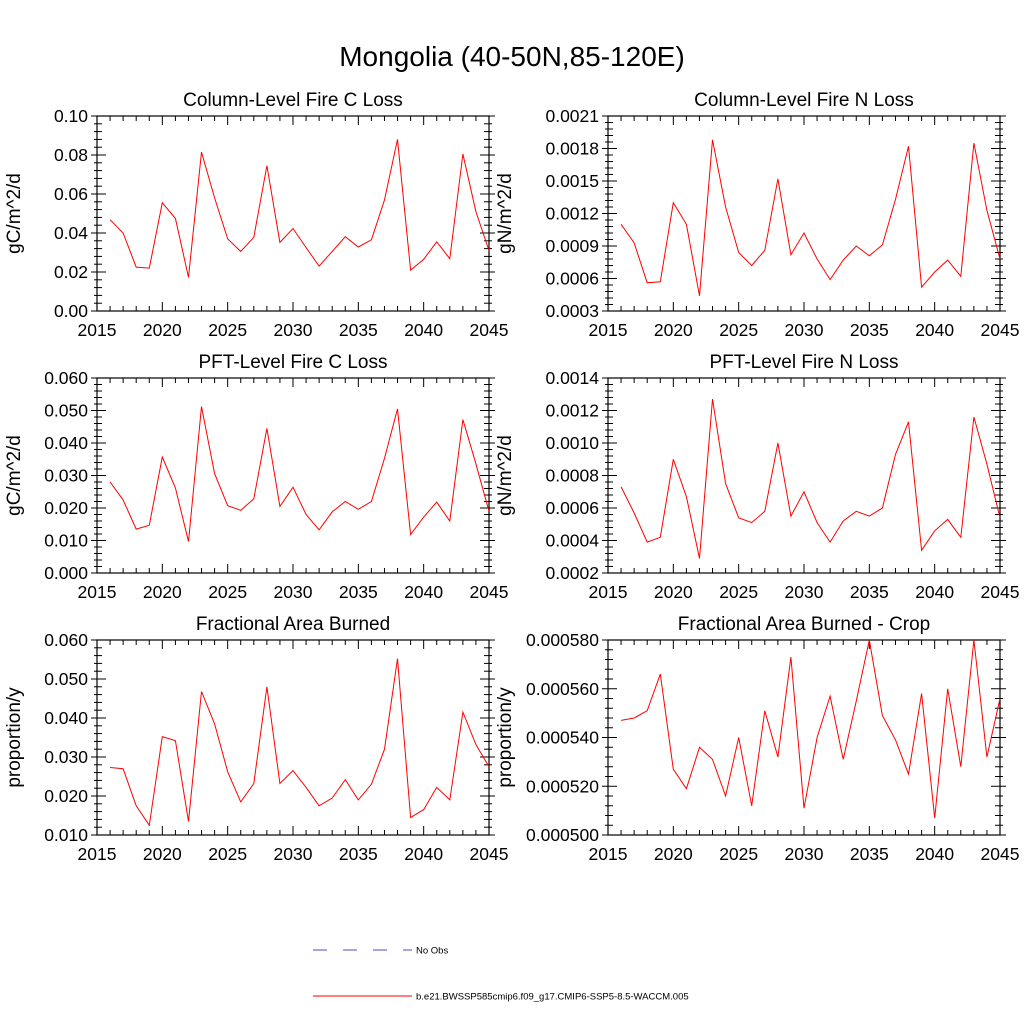 The image size is (1024, 1024). Describe the element at coordinates (572, 541) in the screenshot. I see `y-tick-label: 0.0004` at that location.